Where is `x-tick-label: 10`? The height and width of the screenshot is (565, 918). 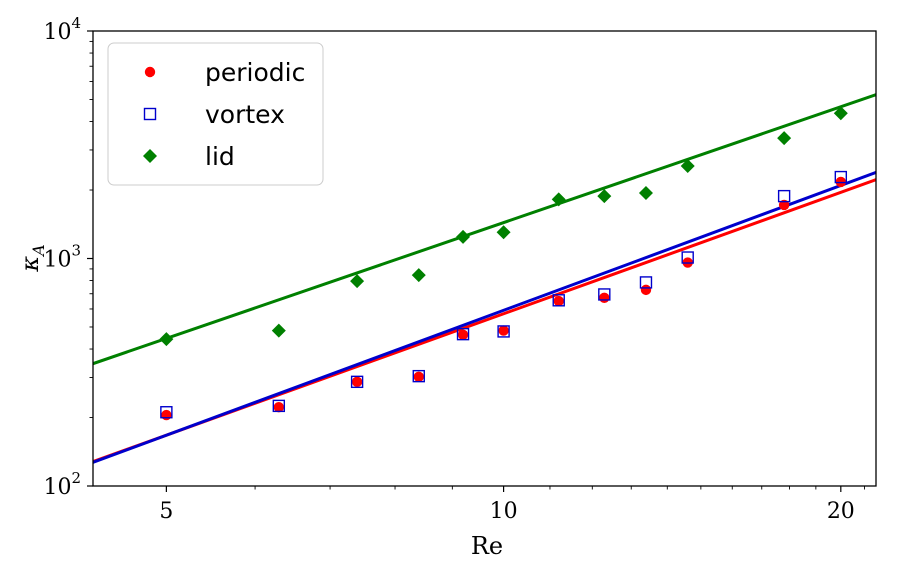
x-tick-label: 10 is located at coordinates (504, 511).